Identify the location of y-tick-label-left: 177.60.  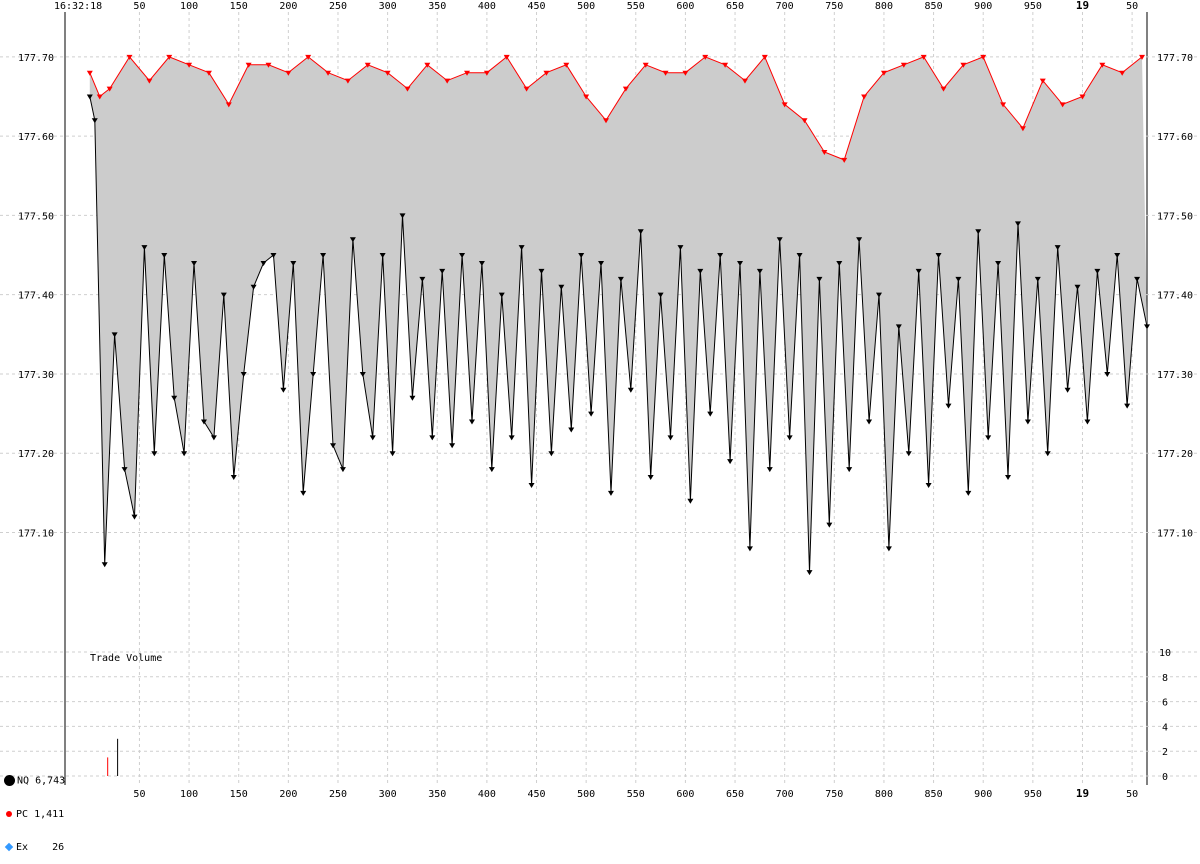
(36, 137).